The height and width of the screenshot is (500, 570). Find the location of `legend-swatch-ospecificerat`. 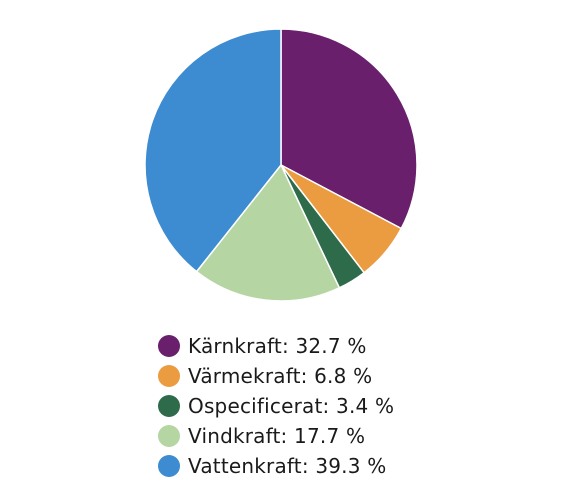

legend-swatch-ospecificerat is located at coordinates (169, 406).